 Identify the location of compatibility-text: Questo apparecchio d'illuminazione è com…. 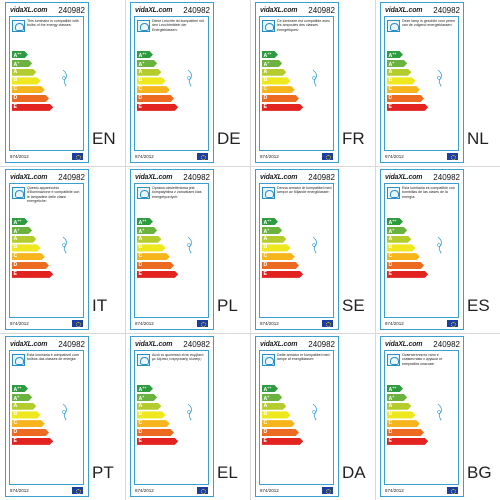
(53, 194).